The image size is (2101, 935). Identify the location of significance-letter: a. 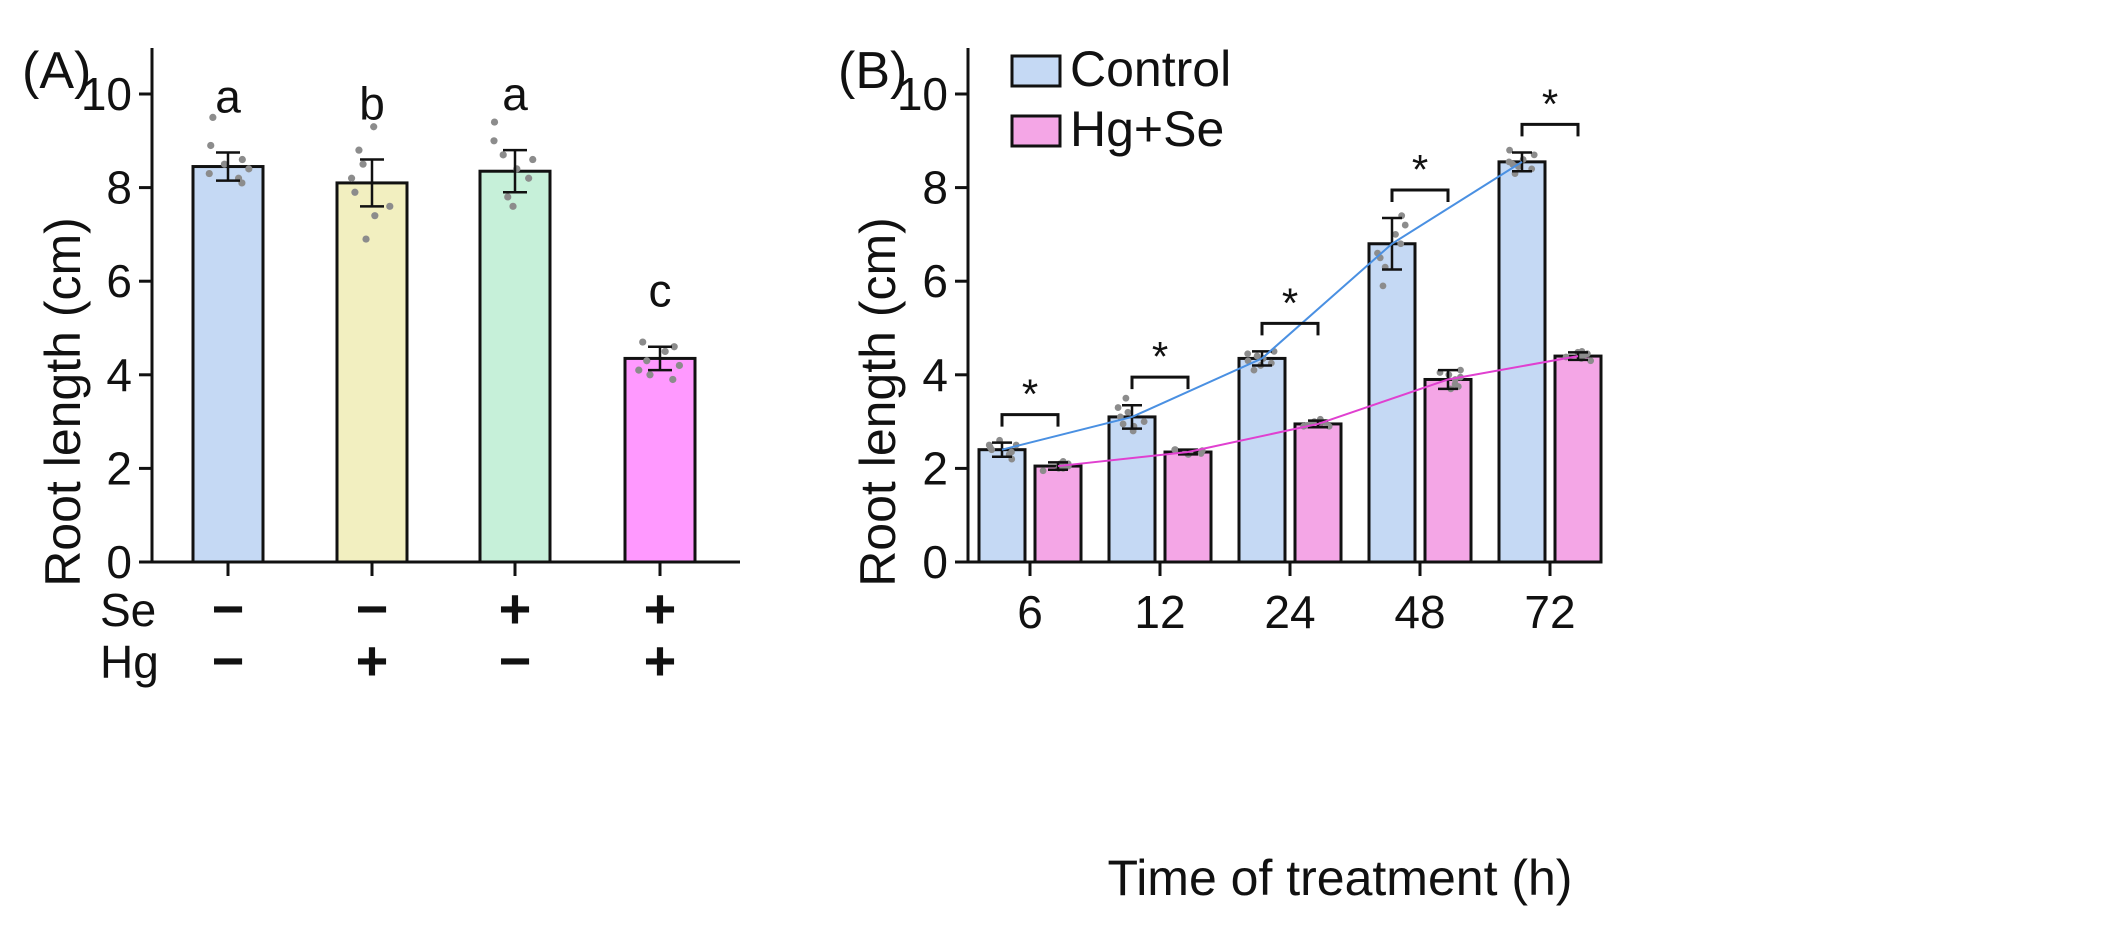
(515, 94).